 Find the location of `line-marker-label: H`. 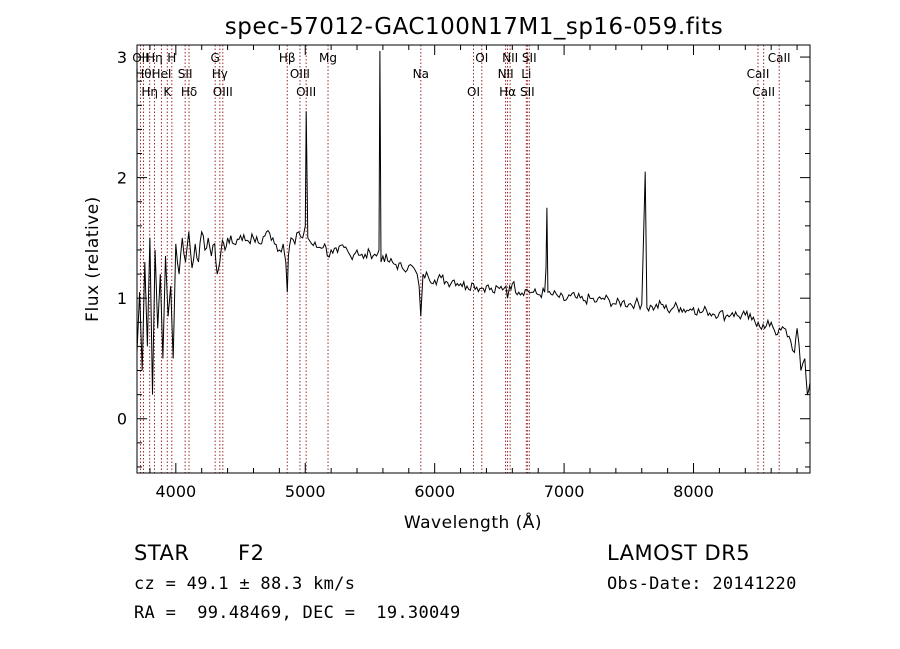

line-marker-label: H is located at coordinates (171, 58).